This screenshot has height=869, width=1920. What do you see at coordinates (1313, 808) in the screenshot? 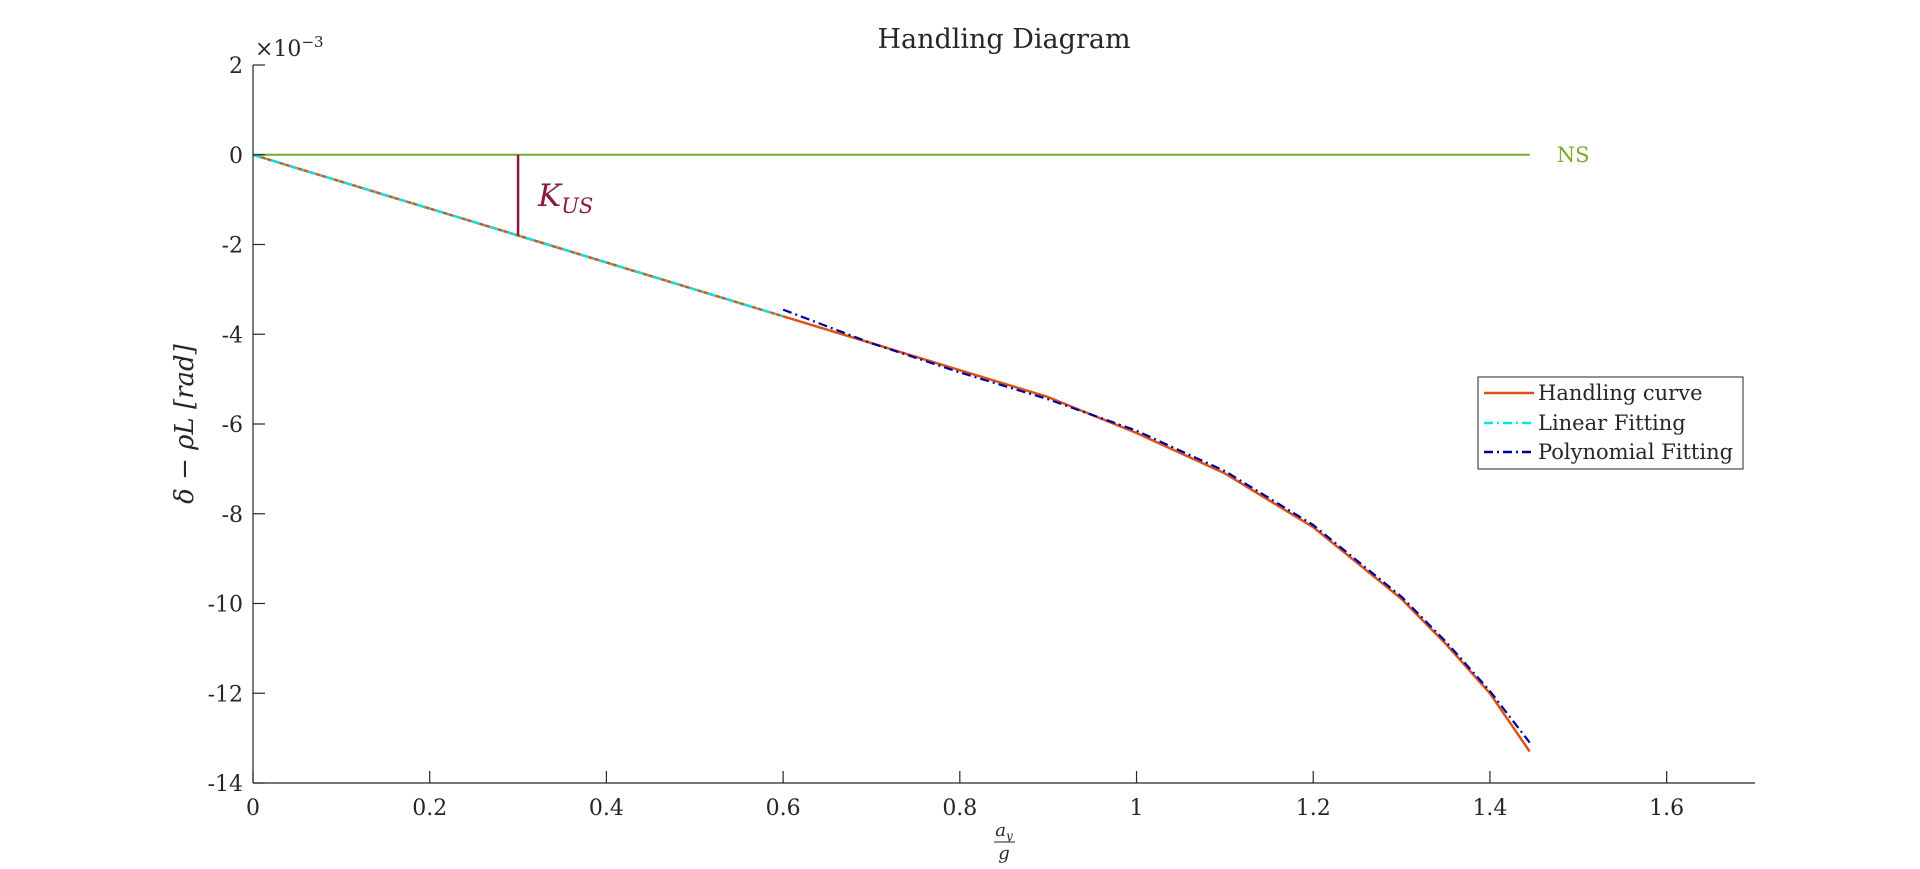
I see `x-tick-label: 1.2` at bounding box center [1313, 808].